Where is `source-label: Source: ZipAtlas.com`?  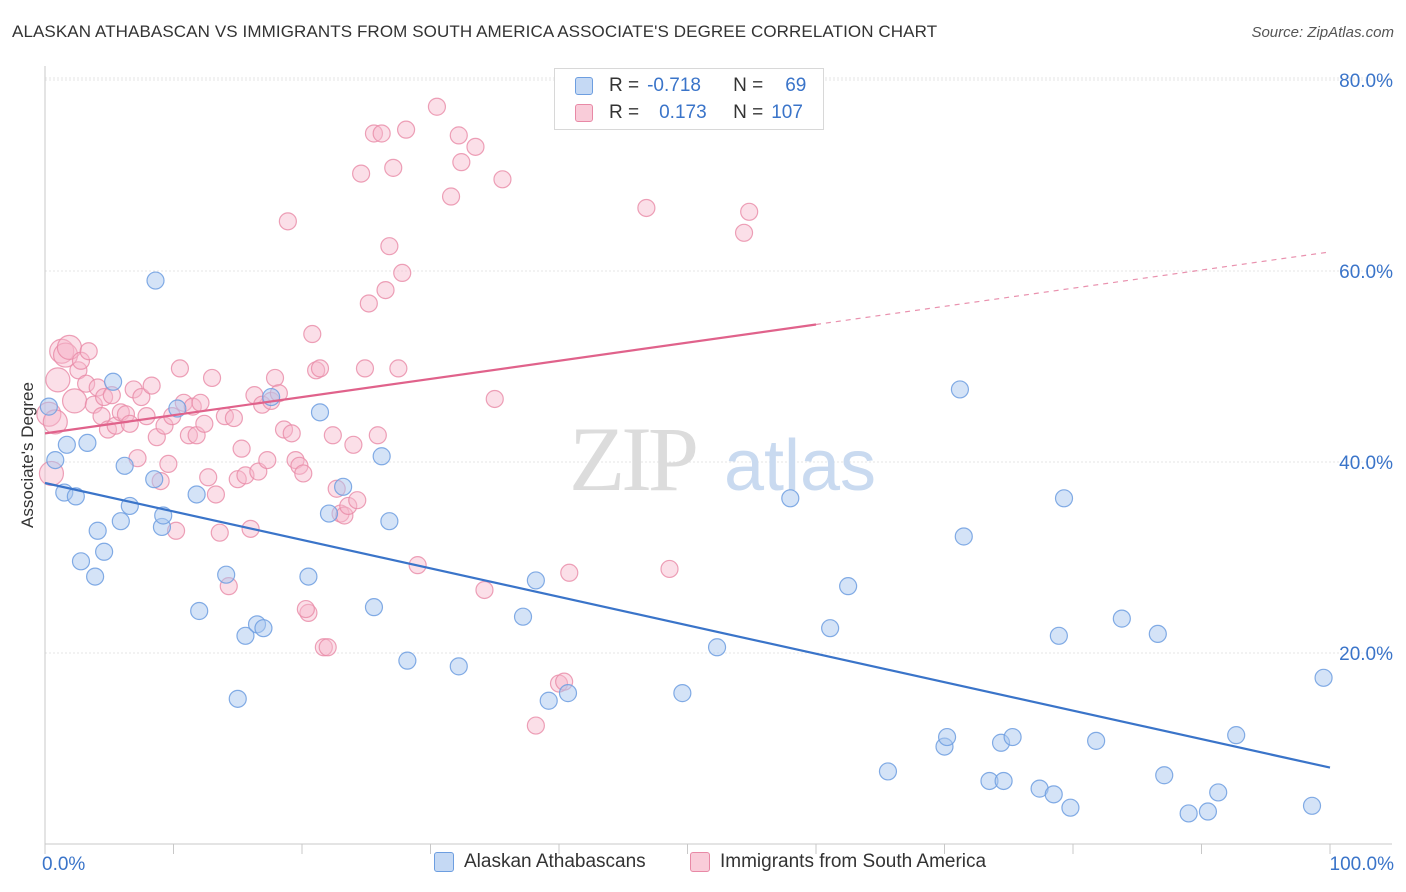 source-label: Source: ZipAtlas.com is located at coordinates (1322, 32).